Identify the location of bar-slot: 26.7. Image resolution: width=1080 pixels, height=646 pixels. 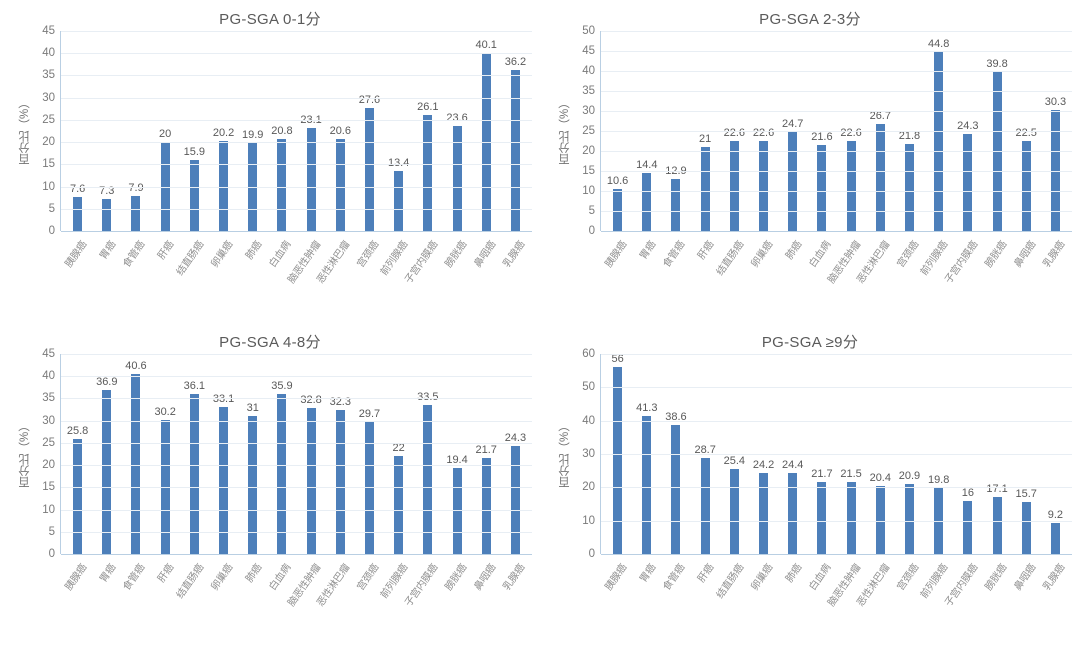
(880, 131).